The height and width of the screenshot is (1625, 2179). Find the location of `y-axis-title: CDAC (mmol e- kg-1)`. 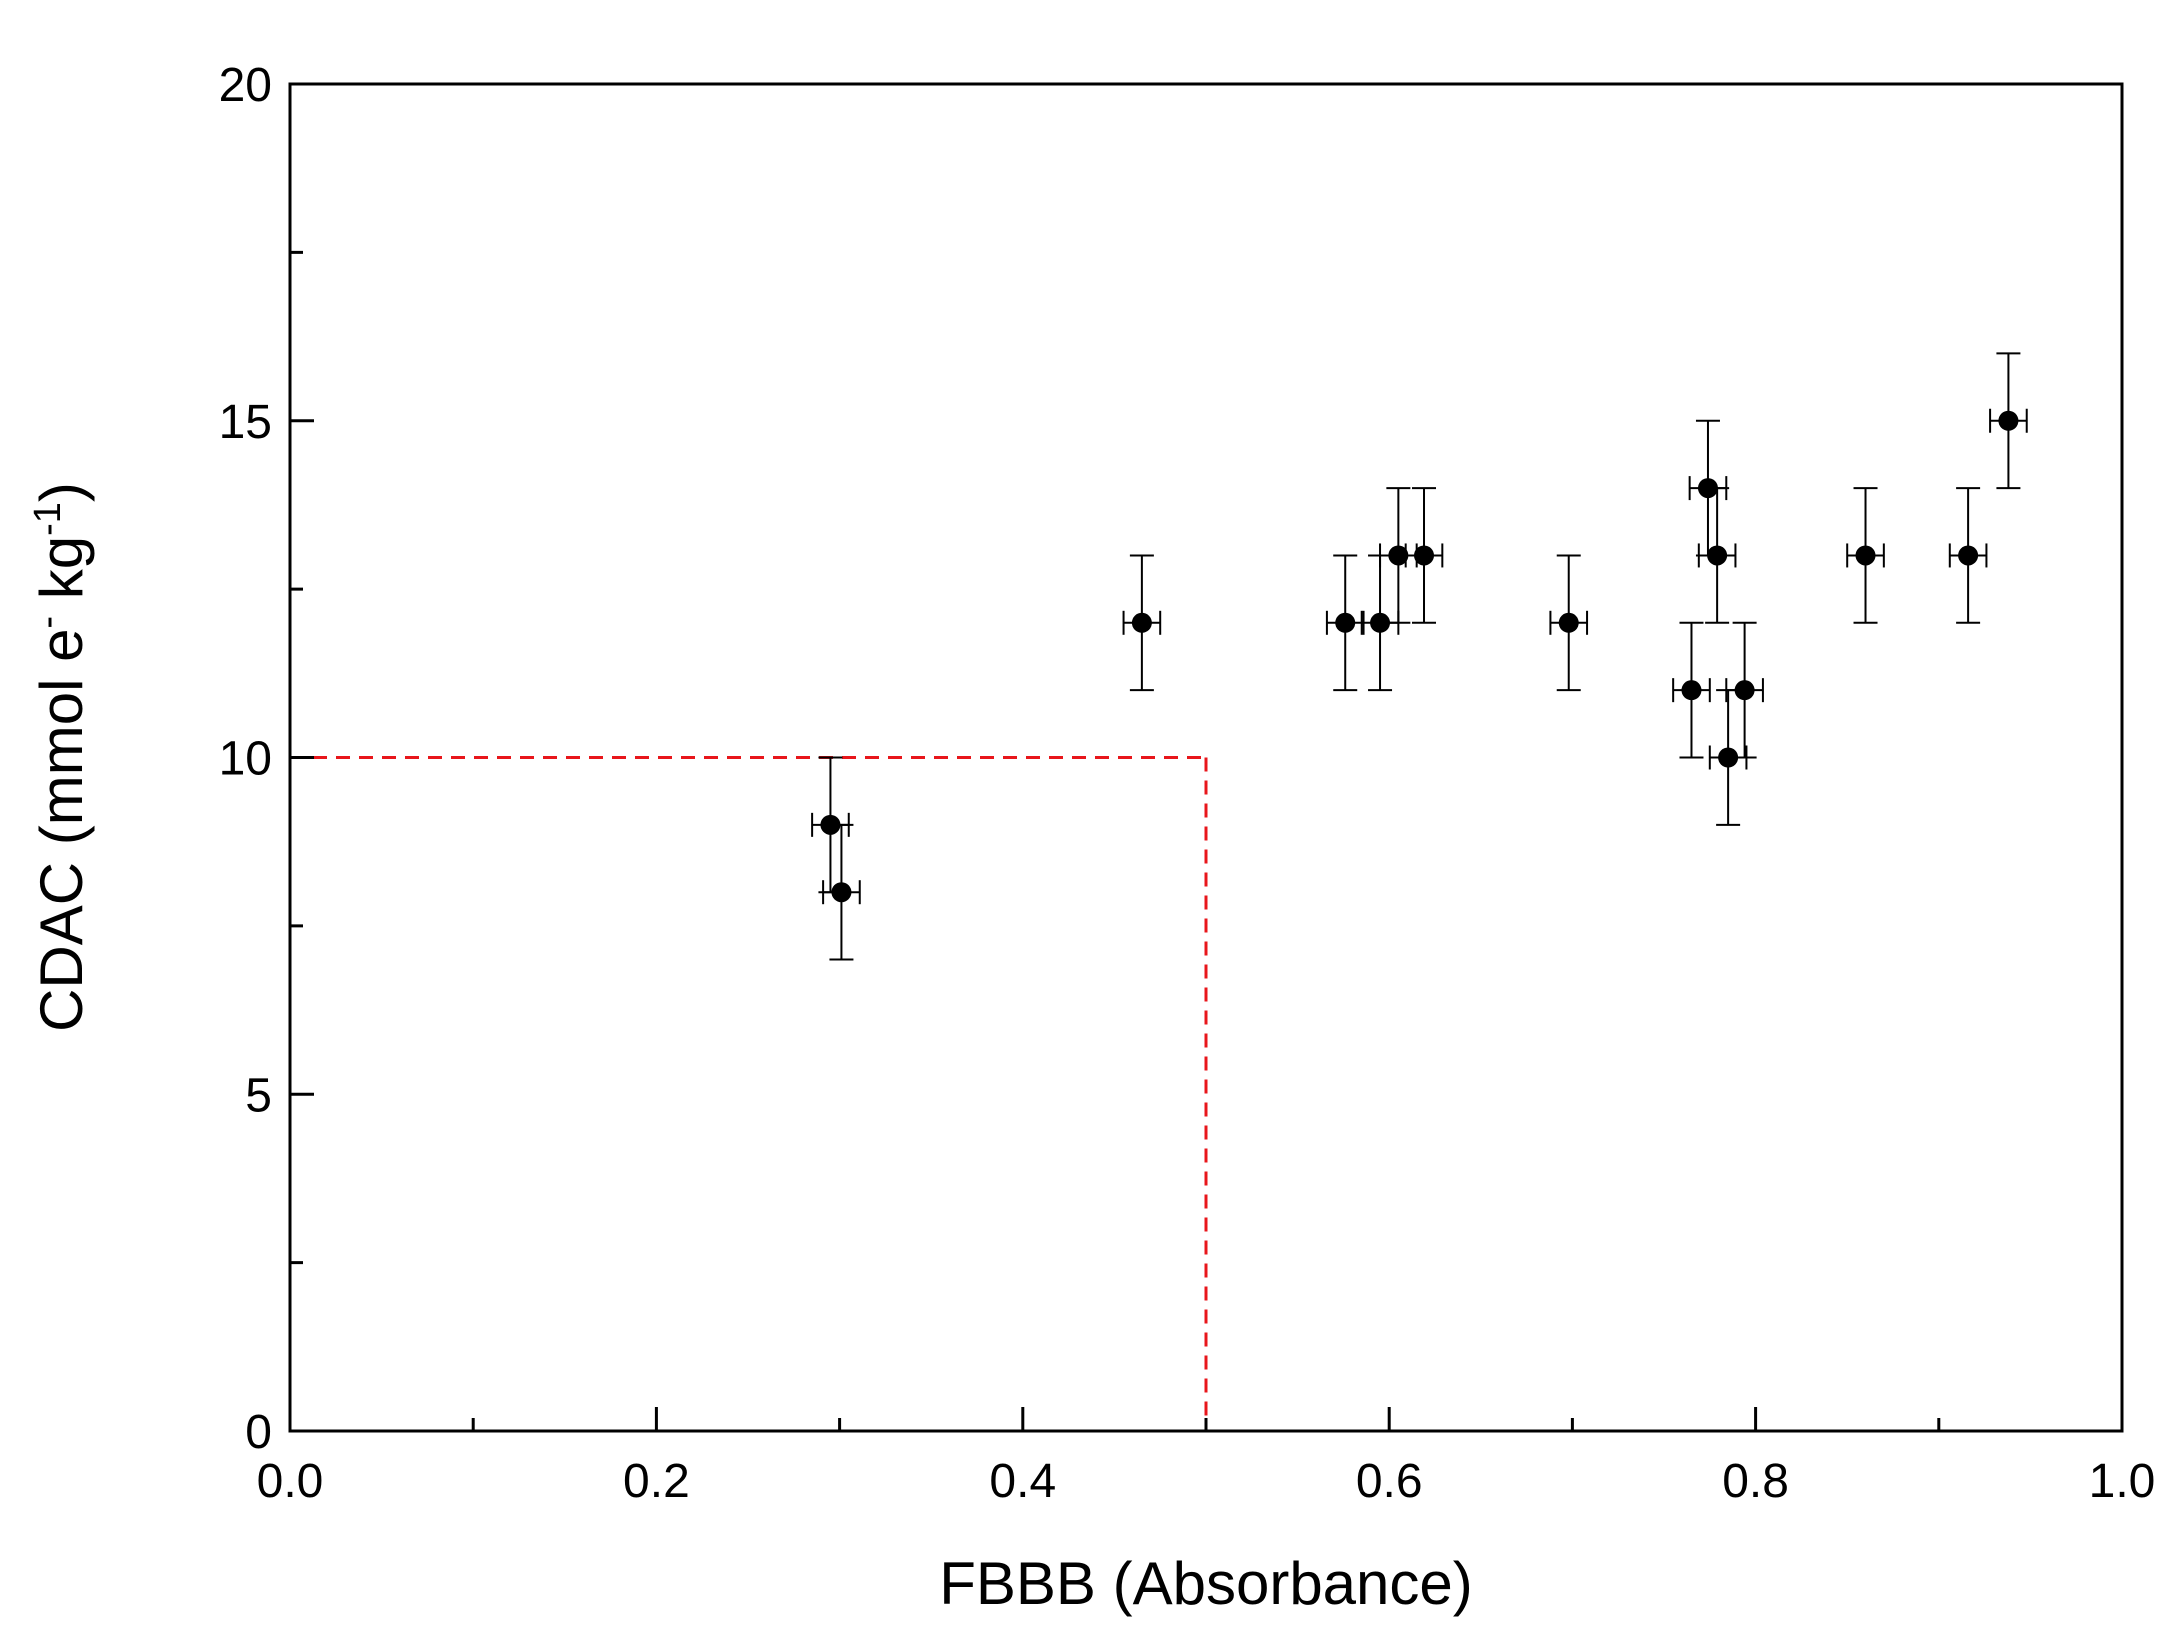

y-axis-title: CDAC (mmol e- kg-1) is located at coordinates (61, 757).